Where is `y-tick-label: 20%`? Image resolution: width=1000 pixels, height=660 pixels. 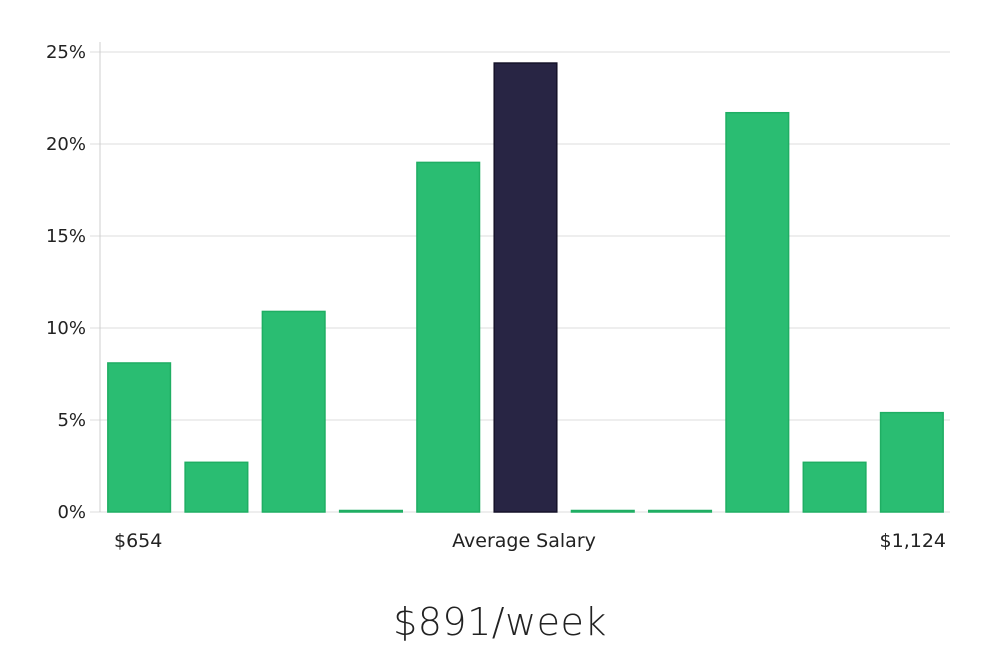 y-tick-label: 20% is located at coordinates (66, 144).